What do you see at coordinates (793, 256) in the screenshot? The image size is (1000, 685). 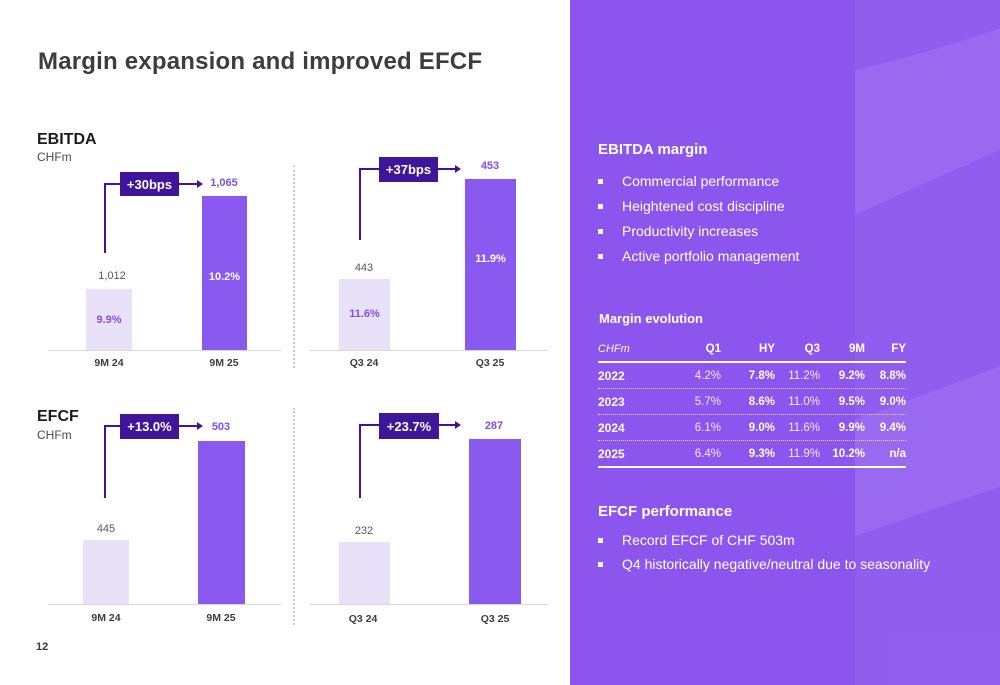 I see `list-item: Active portfolio management` at bounding box center [793, 256].